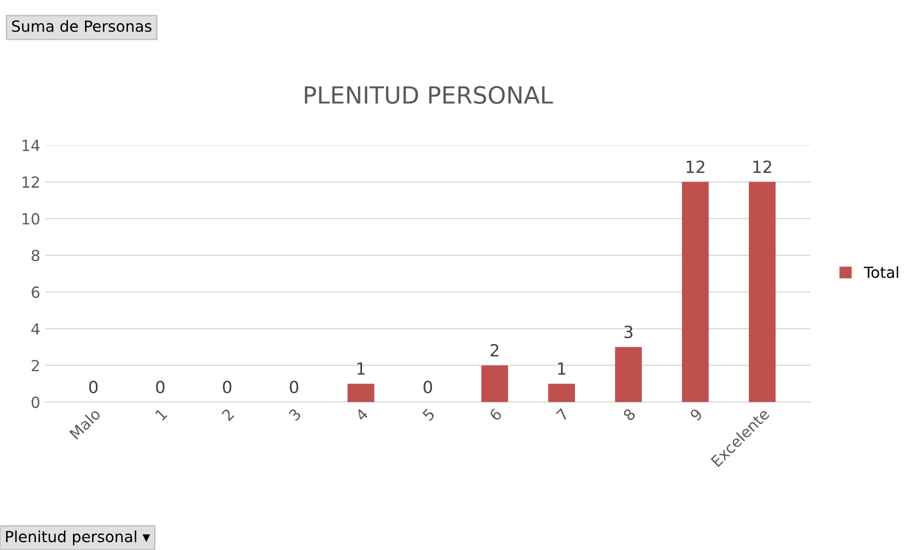  What do you see at coordinates (495, 415) in the screenshot?
I see `x-tick-label: 6` at bounding box center [495, 415].